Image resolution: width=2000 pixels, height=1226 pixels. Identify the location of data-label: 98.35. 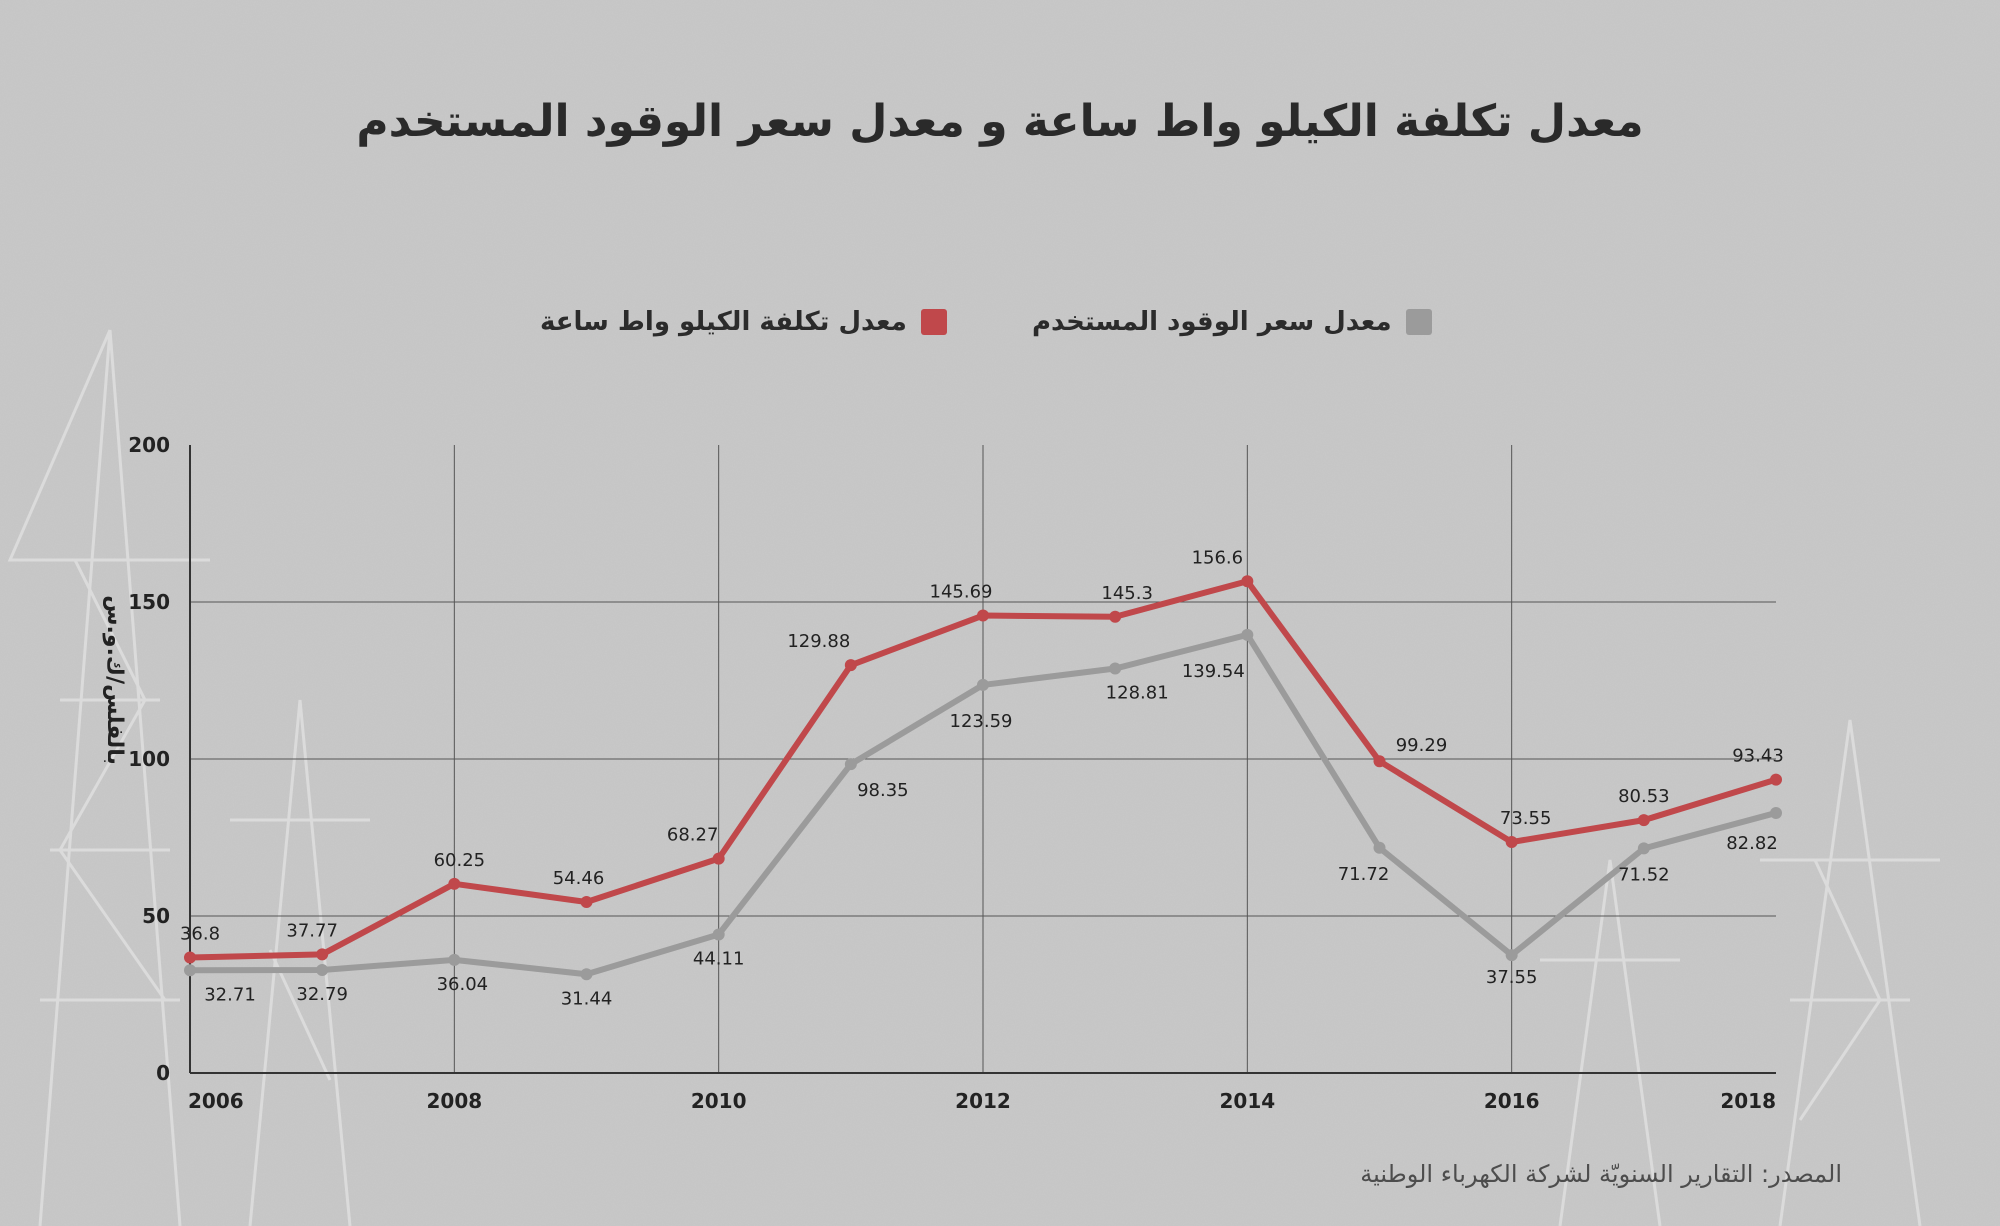
(883, 790).